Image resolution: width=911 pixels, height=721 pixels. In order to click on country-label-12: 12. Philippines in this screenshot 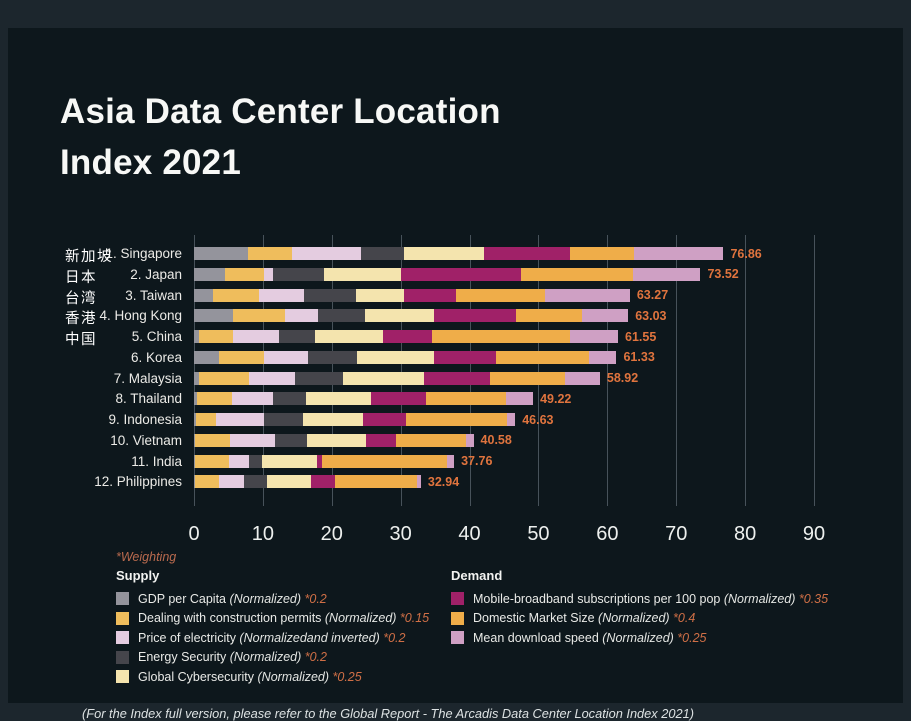, I will do `click(138, 482)`.